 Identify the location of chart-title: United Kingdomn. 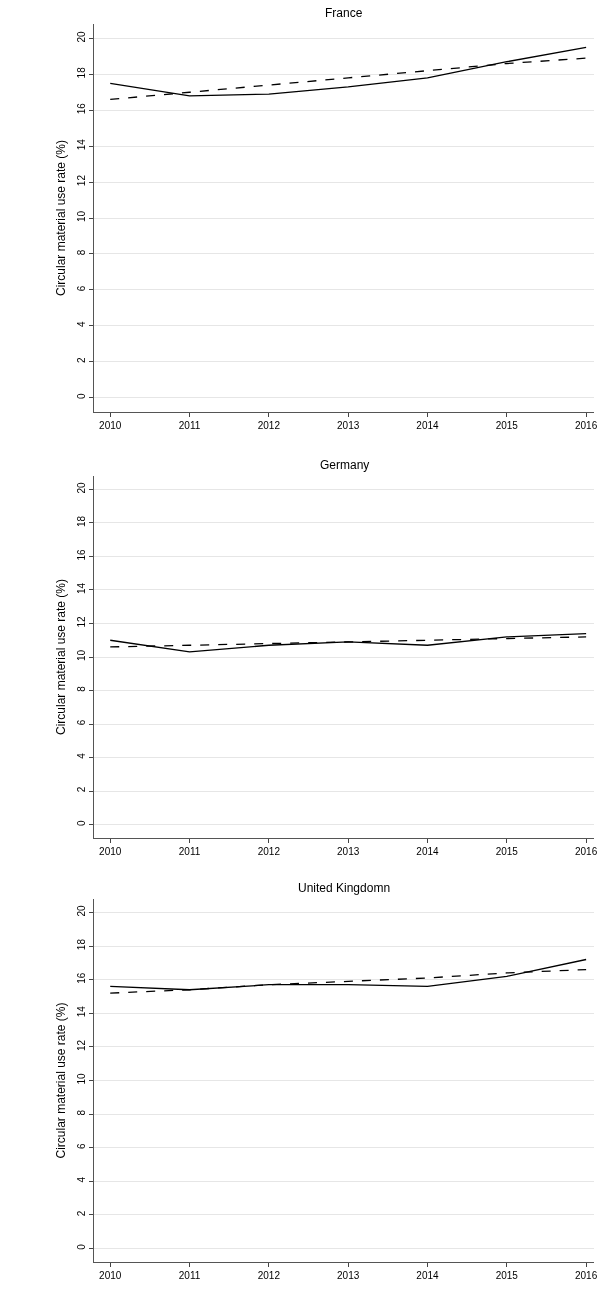
(344, 888).